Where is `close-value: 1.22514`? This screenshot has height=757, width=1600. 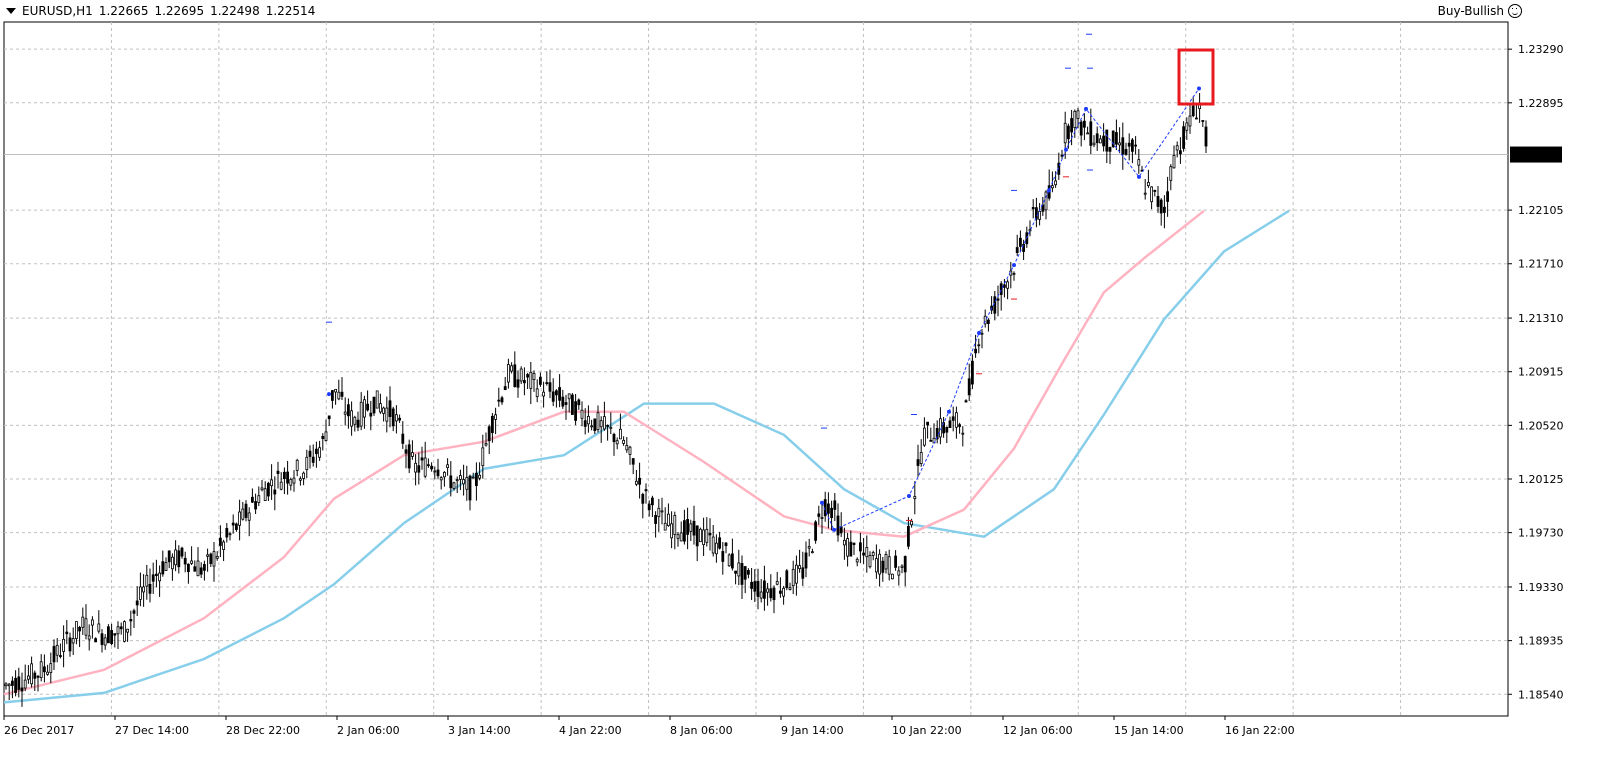 close-value: 1.22514 is located at coordinates (290, 11).